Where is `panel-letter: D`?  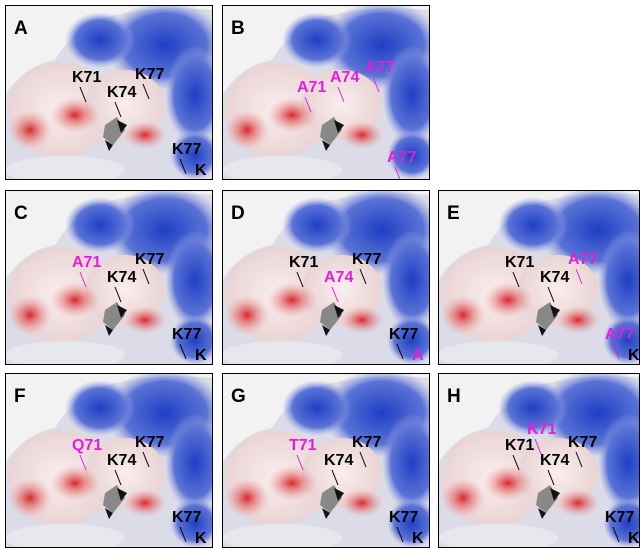
panel-letter: D is located at coordinates (238, 213).